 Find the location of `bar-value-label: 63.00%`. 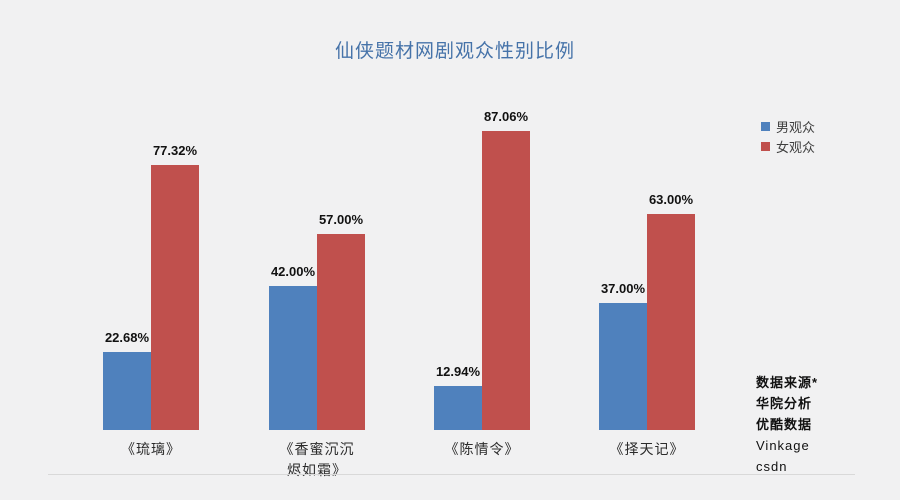

bar-value-label: 63.00% is located at coordinates (671, 199).